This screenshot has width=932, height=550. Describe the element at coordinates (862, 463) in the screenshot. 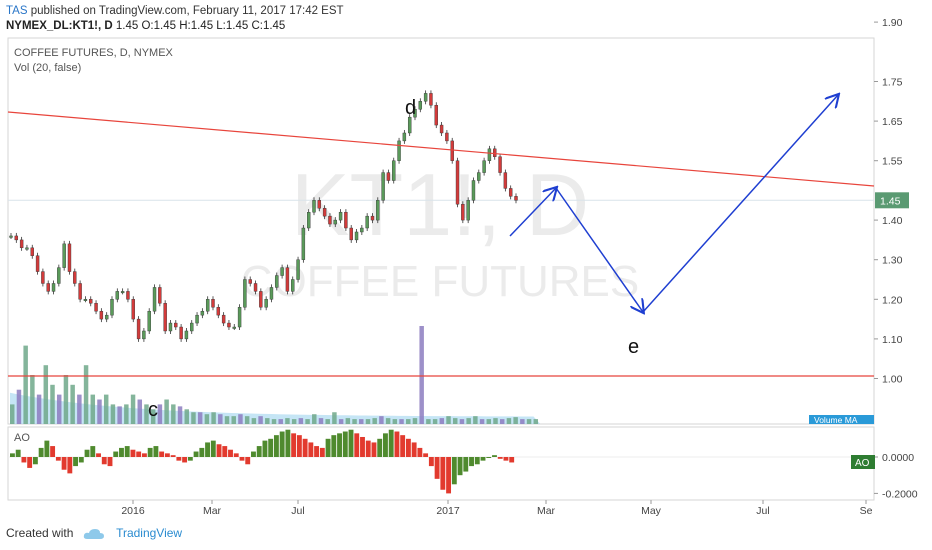

I see `ao-tag-label: AO` at that location.